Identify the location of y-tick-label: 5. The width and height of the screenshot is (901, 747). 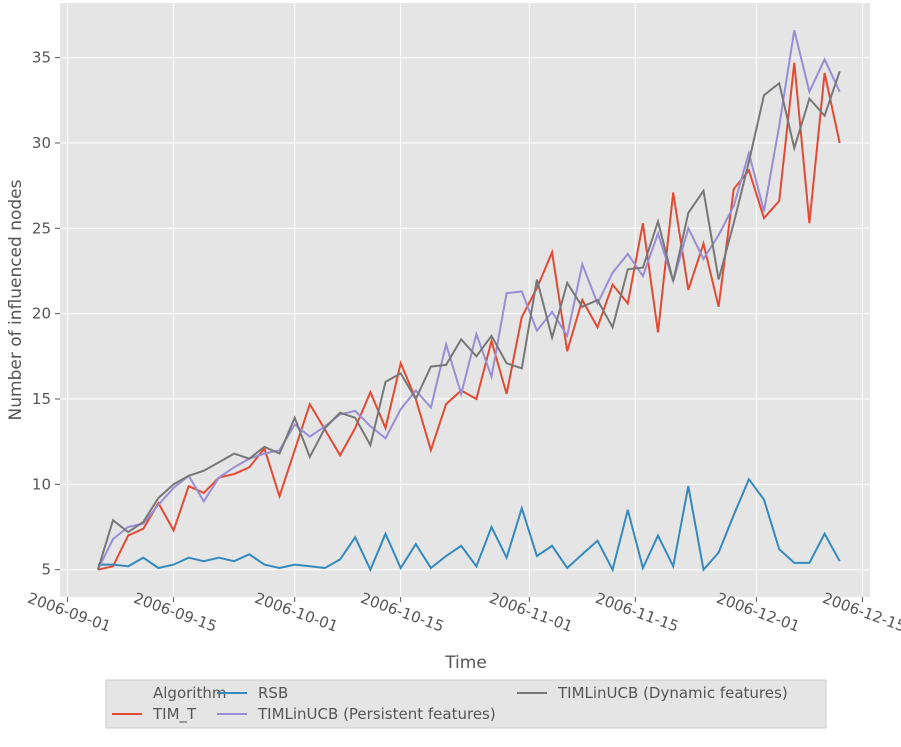
(46, 570).